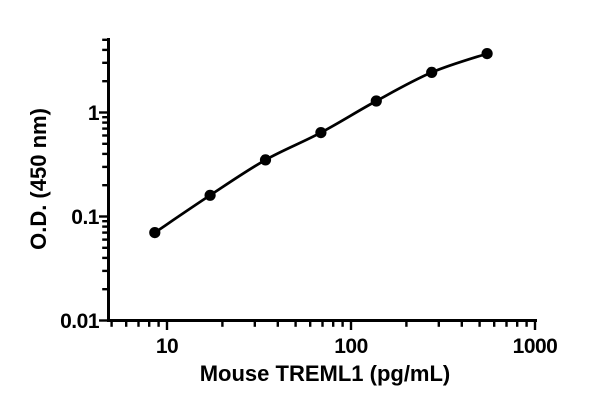  I want to click on x-axis-title: Mouse TREML1 (pg/mL), so click(325, 373).